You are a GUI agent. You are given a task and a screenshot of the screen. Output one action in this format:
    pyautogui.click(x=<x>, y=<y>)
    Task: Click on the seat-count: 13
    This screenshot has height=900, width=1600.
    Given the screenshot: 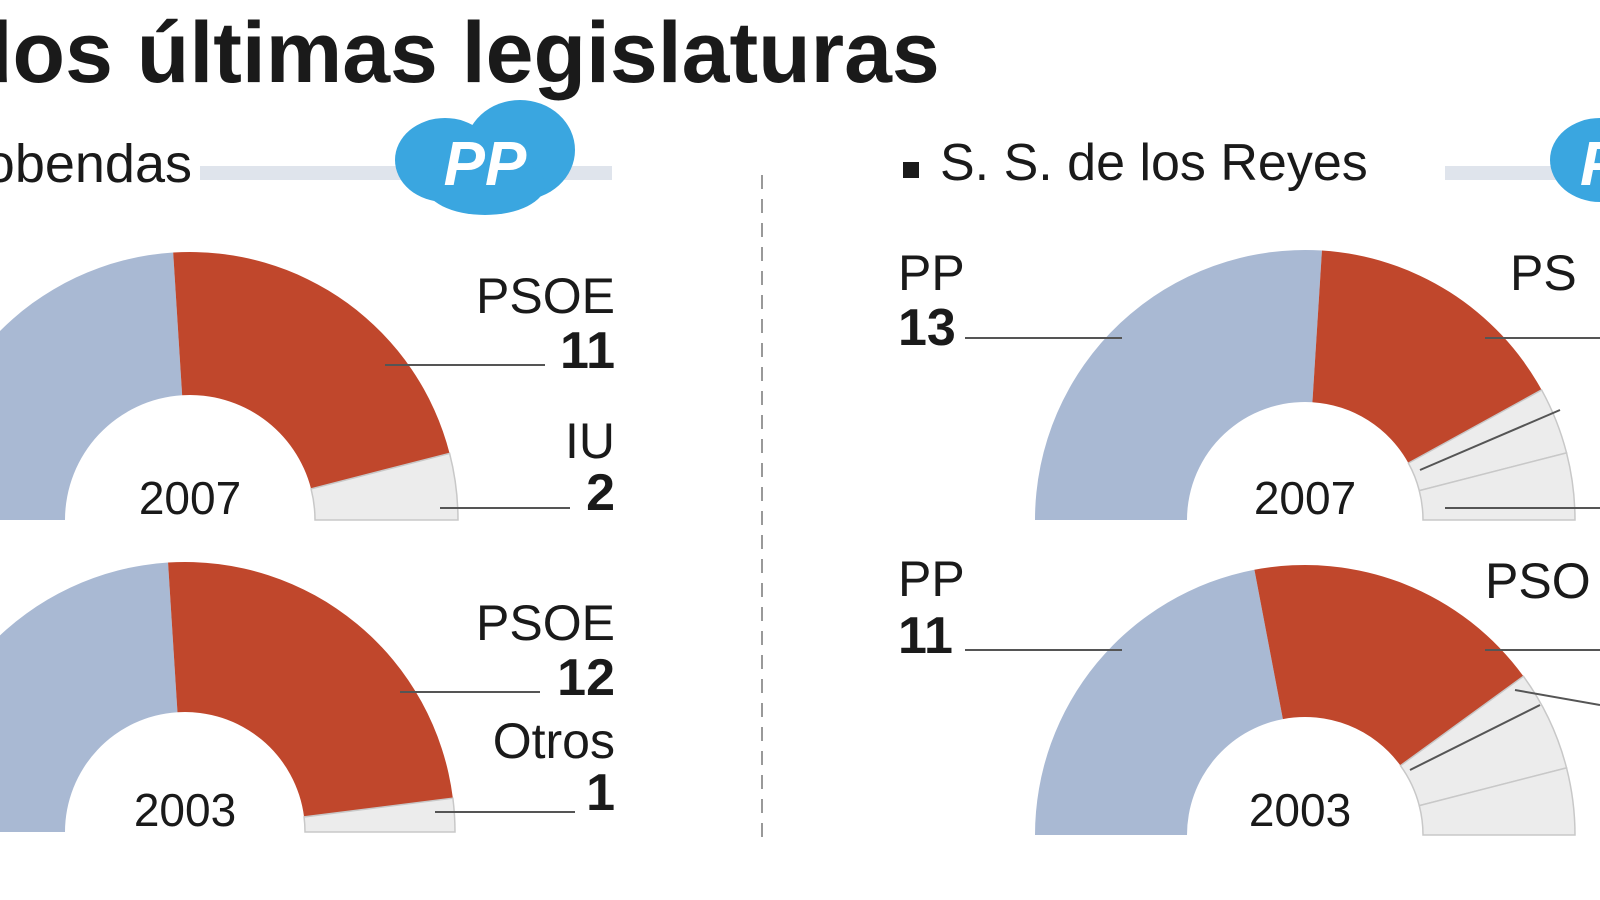 What is the action you would take?
    pyautogui.click(x=927, y=328)
    